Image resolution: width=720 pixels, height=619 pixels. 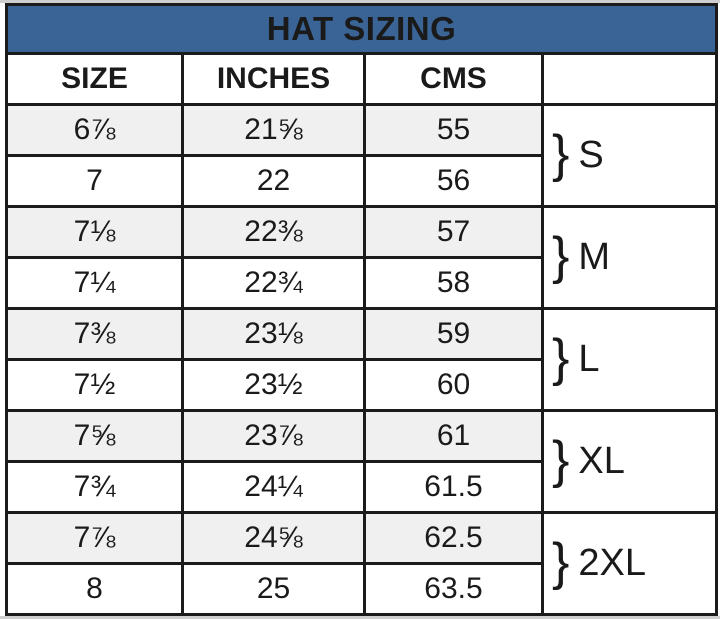 What do you see at coordinates (273, 232) in the screenshot?
I see `cell-inches: 22⅜` at bounding box center [273, 232].